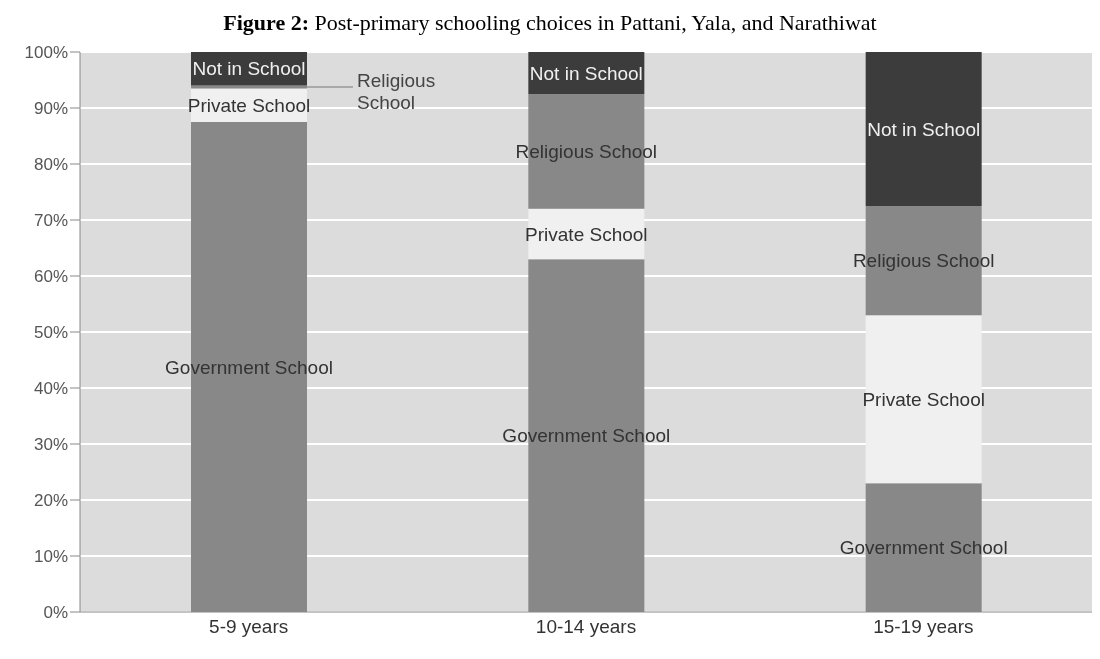 This screenshot has height=659, width=1100. Describe the element at coordinates (50, 221) in the screenshot. I see `y-tick-label: 70%` at that location.